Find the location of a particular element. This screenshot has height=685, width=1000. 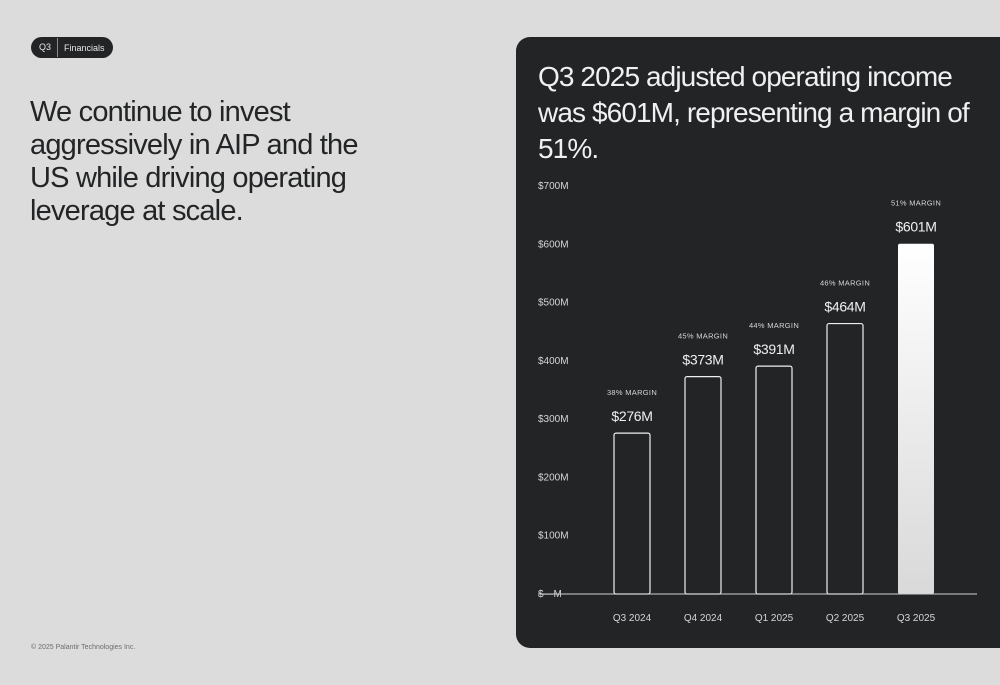

y-tick-label: $400M is located at coordinates (553, 361).